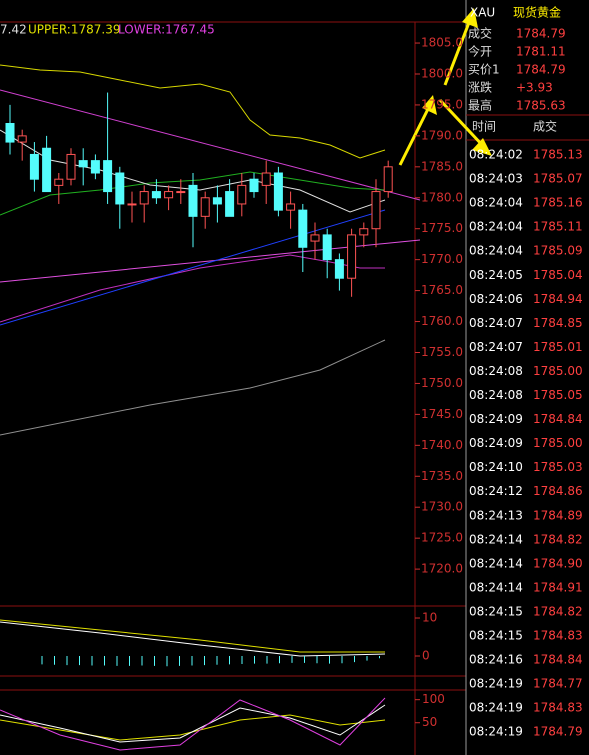 Image resolution: width=589 pixels, height=755 pixels. Describe the element at coordinates (558, 323) in the screenshot. I see `tick-price: 1784.85` at that location.